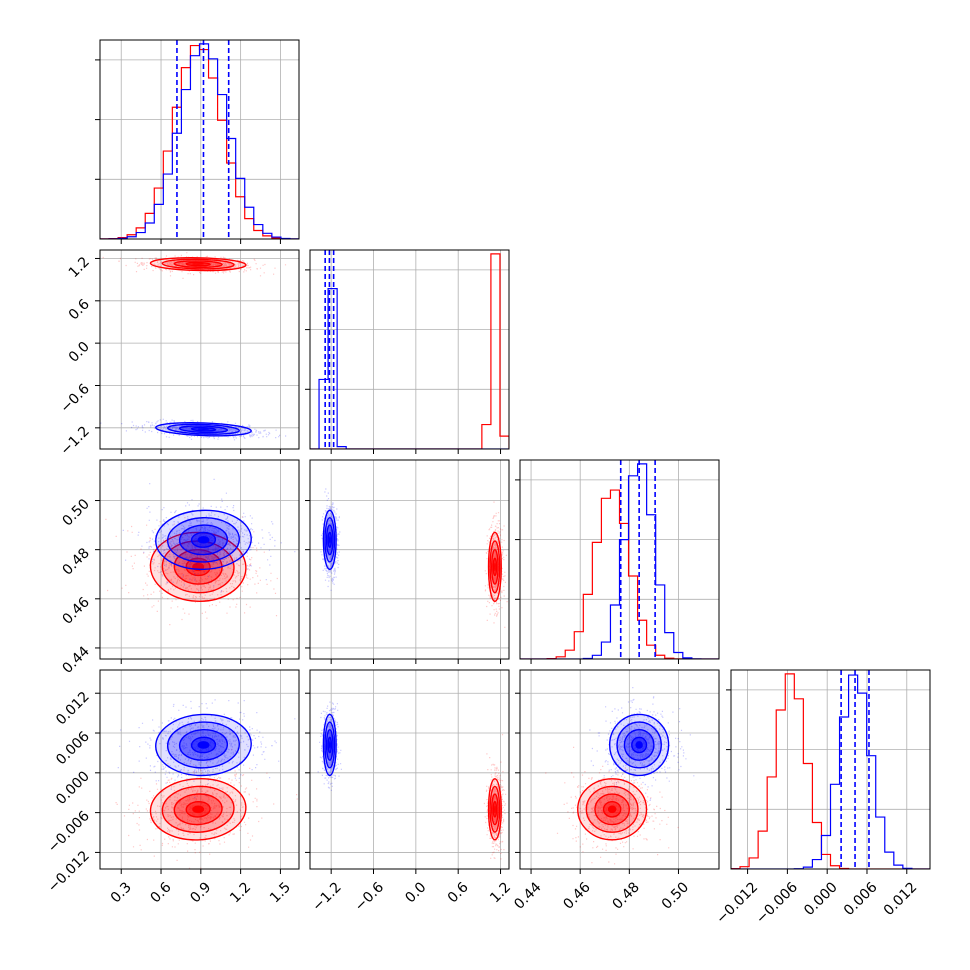 This screenshot has width=970, height=970. I want to click on y-tick-label: 0.0, so click(79, 352).